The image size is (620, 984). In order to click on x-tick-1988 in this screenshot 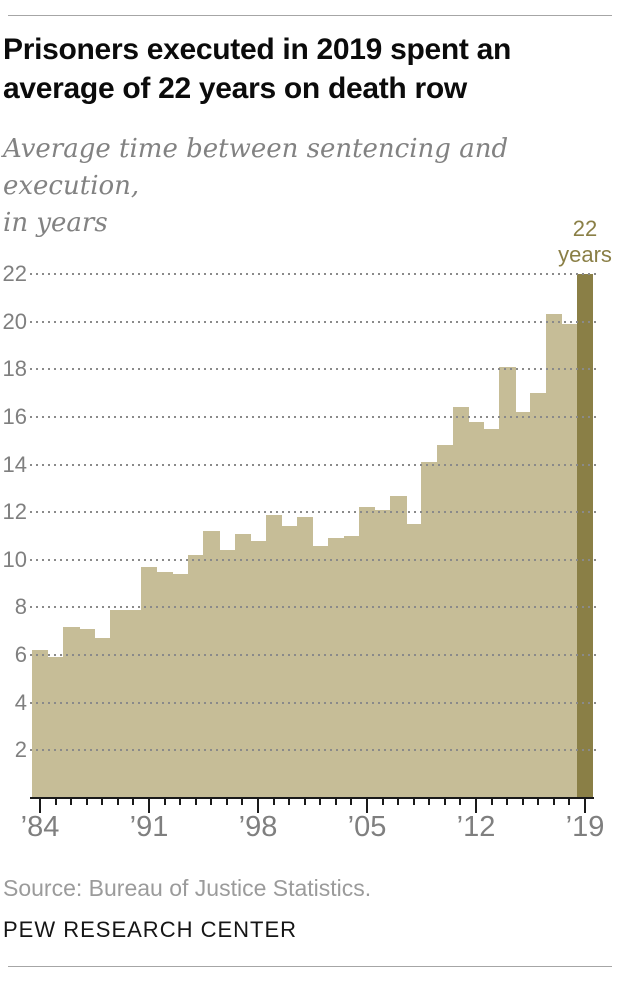, I will do `click(102, 802)`.